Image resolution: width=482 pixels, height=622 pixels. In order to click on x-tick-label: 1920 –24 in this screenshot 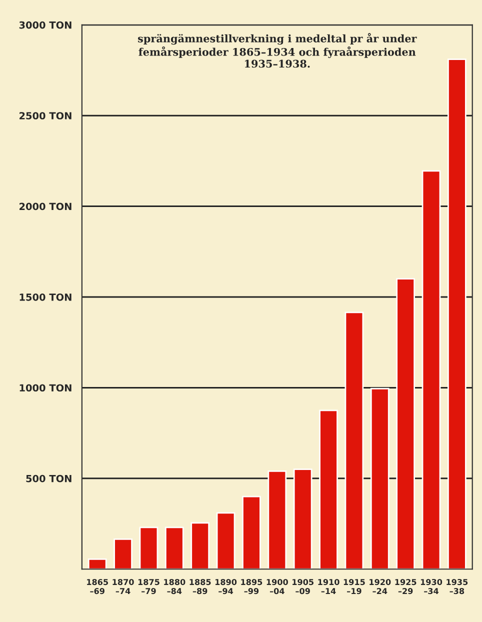, I will do `click(380, 586)`.